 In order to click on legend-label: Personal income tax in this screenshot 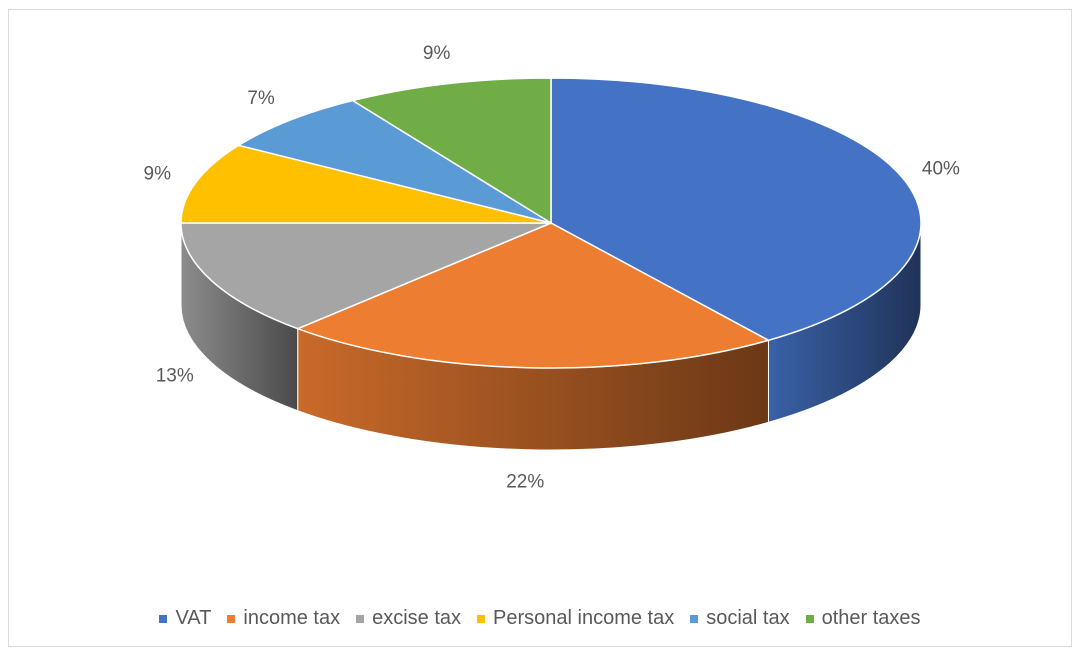, I will do `click(584, 618)`.